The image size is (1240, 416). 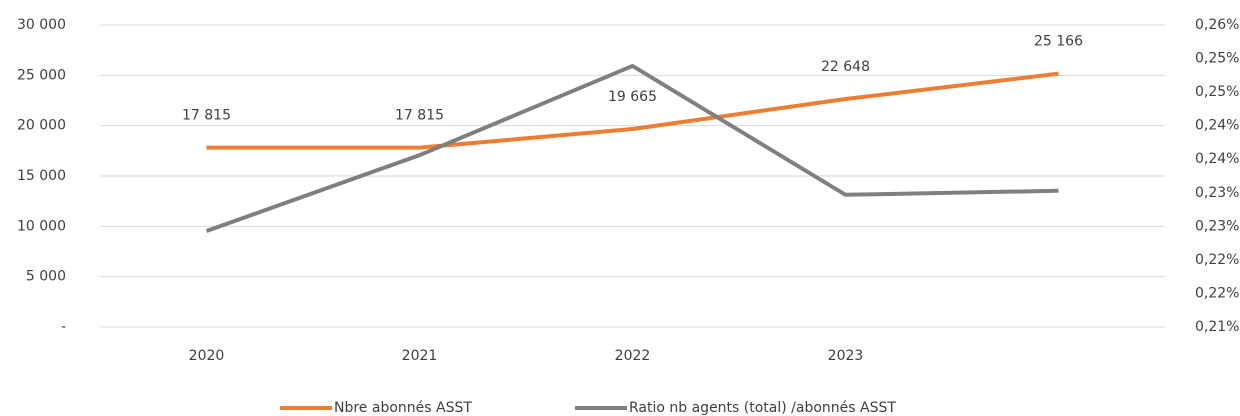 I want to click on y-tick-label: 20 000, so click(x=41, y=126).